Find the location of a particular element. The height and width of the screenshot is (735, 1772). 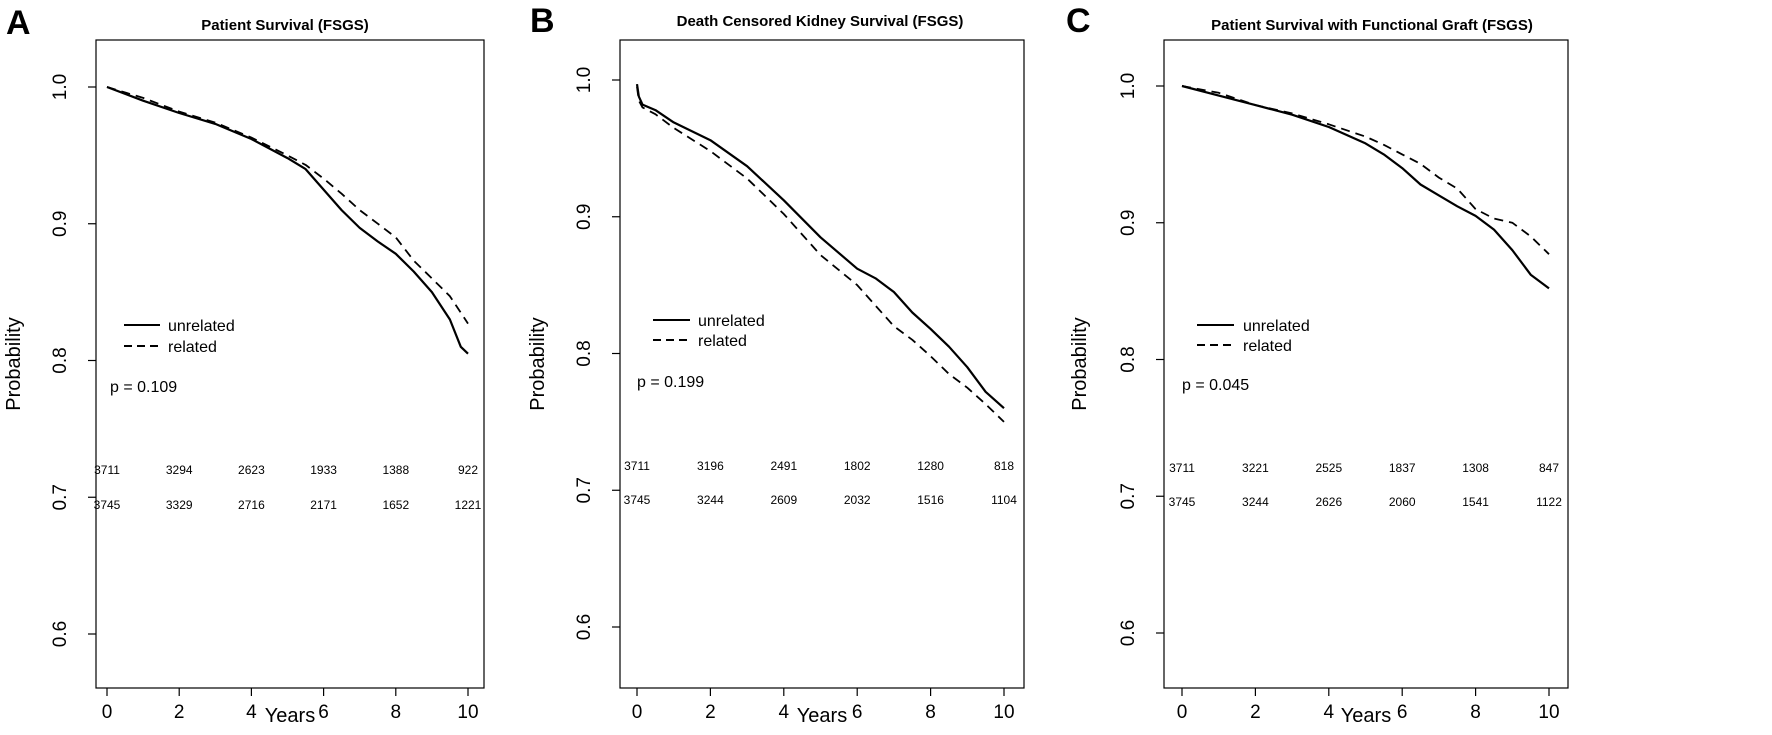

panel-letter: A is located at coordinates (18, 23).